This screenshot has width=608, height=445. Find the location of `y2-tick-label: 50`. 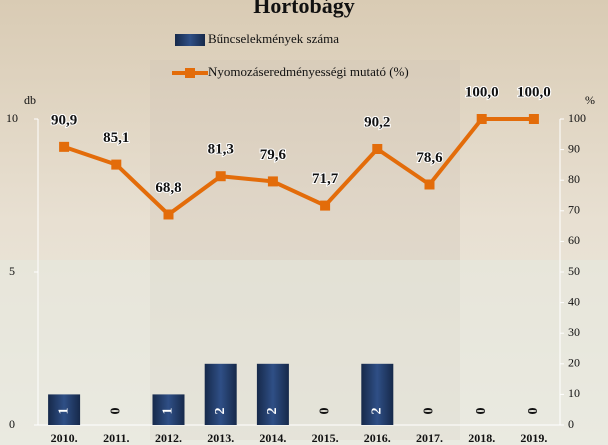

y2-tick-label: 50 is located at coordinates (574, 271).